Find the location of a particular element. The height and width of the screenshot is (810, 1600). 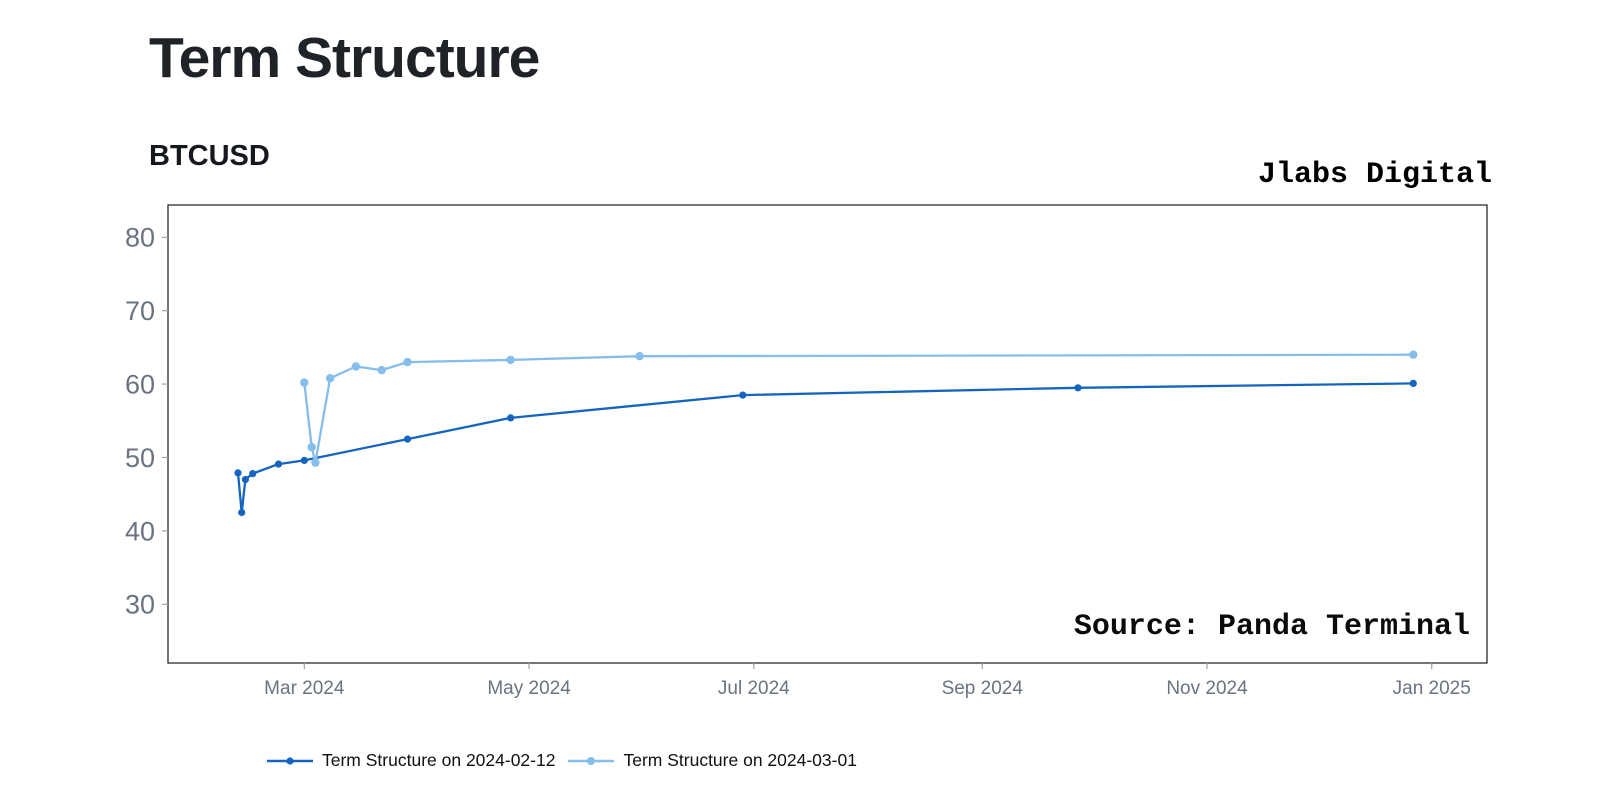

legend-item-series-1: Term Structure on 2024-02-12 is located at coordinates (410, 760).